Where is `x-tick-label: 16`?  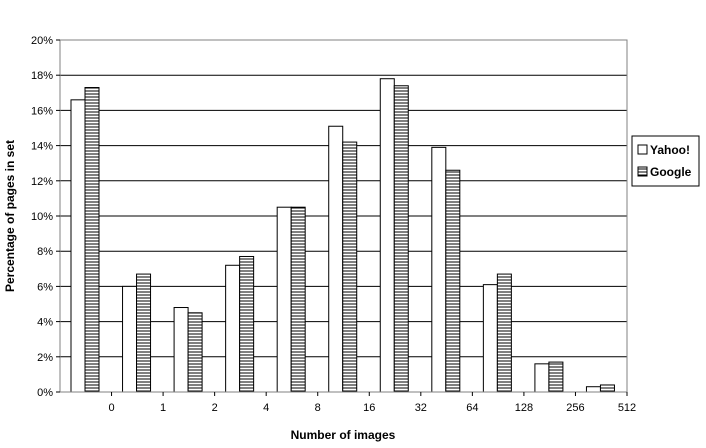
x-tick-label: 16 is located at coordinates (369, 408).